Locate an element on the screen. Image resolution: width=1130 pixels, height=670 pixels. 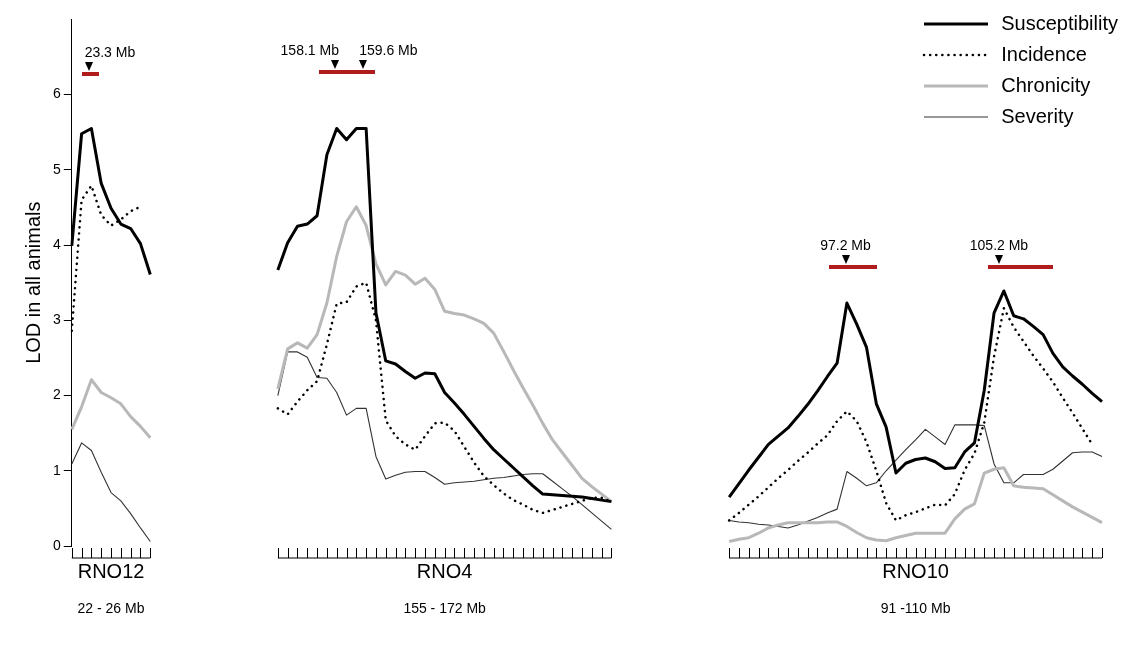
y-tick-label: 4 is located at coordinates (56, 243).